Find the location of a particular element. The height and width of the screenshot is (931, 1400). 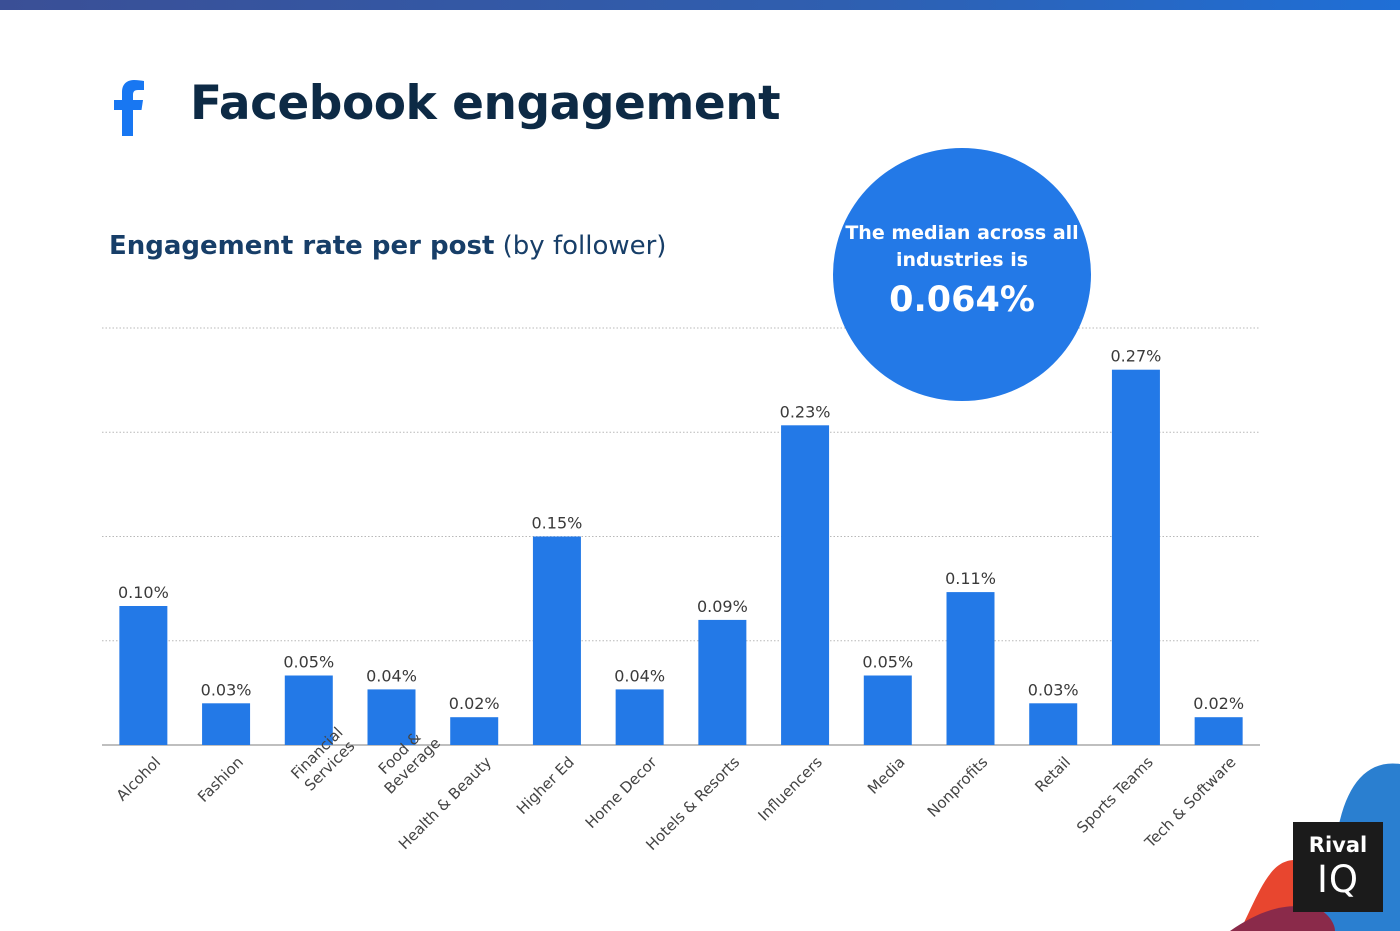

facebook-icon is located at coordinates (129, 108).